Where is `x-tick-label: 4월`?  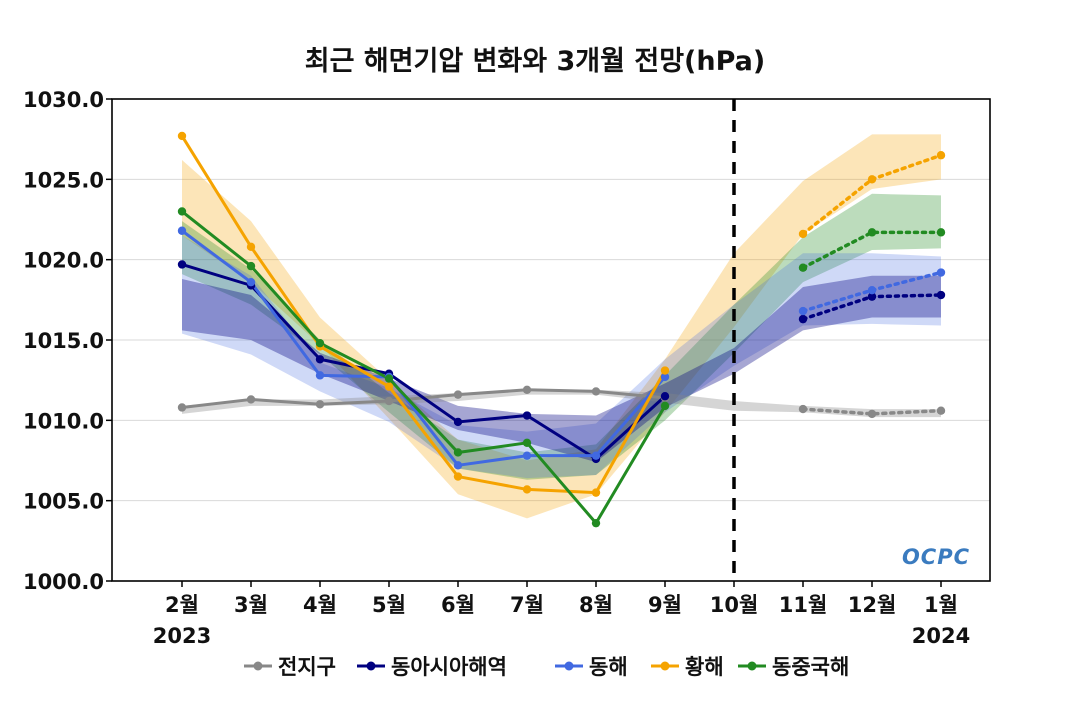
x-tick-label: 4월 is located at coordinates (320, 605).